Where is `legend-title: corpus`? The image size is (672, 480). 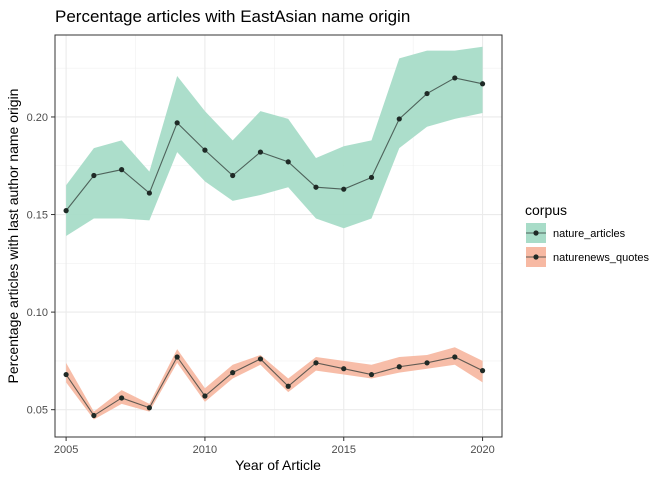
legend-title: corpus is located at coordinates (546, 210).